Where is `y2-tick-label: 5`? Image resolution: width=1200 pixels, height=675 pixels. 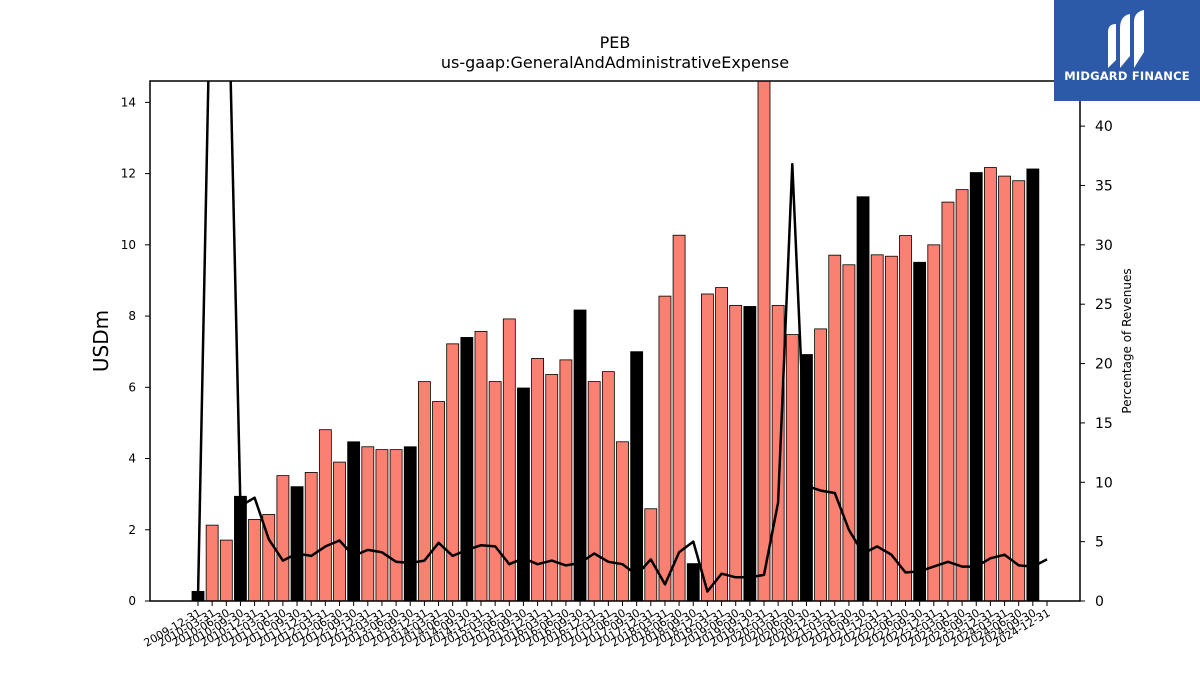 y2-tick-label: 5 is located at coordinates (1099, 543).